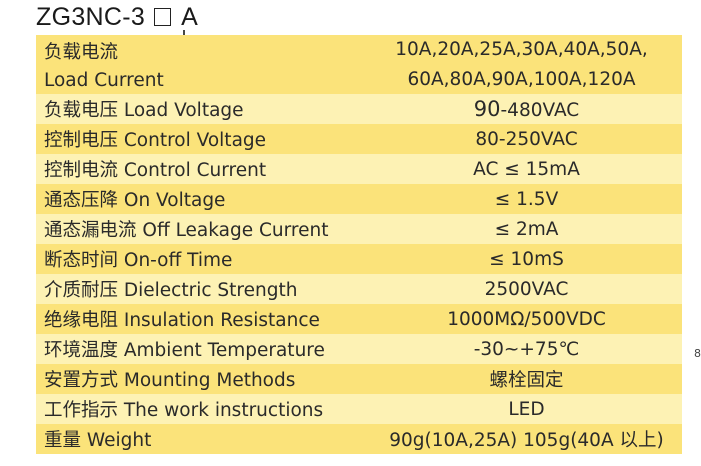 This screenshot has width=701, height=466. What do you see at coordinates (540, 110) in the screenshot?
I see `spec-value-max: -480VAC` at bounding box center [540, 110].